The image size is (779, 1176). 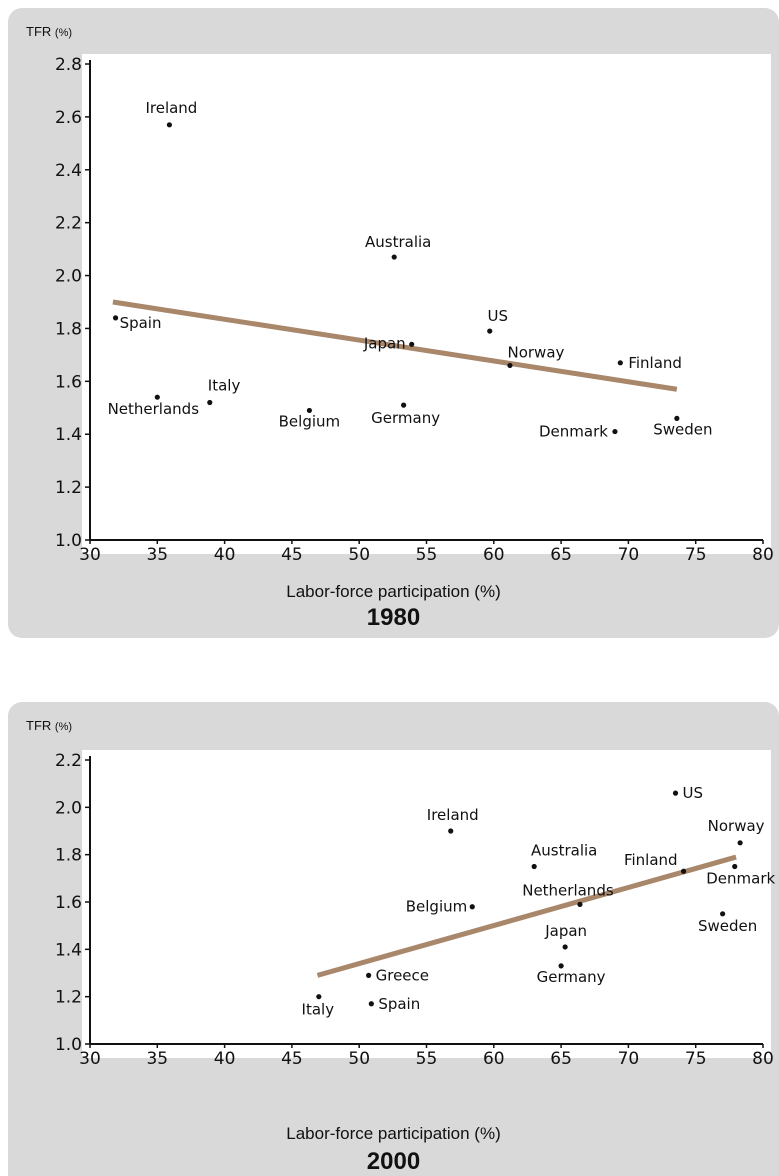 I want to click on y-tick-label: 2.6, so click(x=68, y=118).